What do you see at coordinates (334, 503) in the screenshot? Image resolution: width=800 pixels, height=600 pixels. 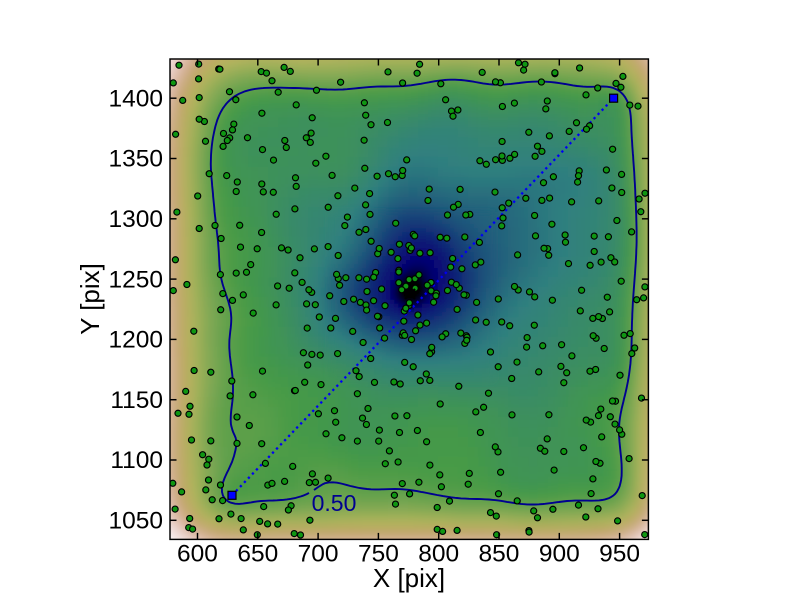 I see `svg-text: 0.50` at bounding box center [334, 503].